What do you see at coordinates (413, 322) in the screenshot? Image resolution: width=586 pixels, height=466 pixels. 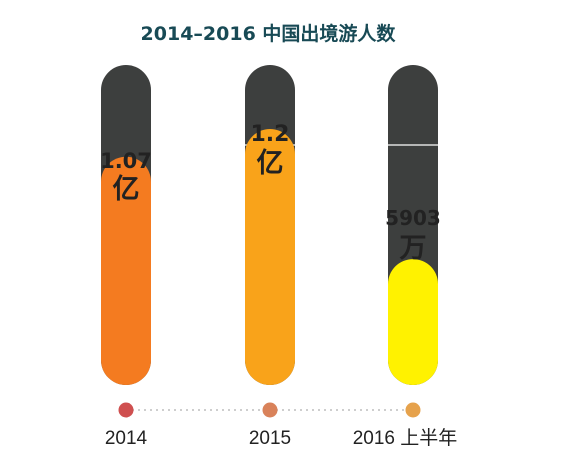 I see `bar-2016-上半年` at bounding box center [413, 322].